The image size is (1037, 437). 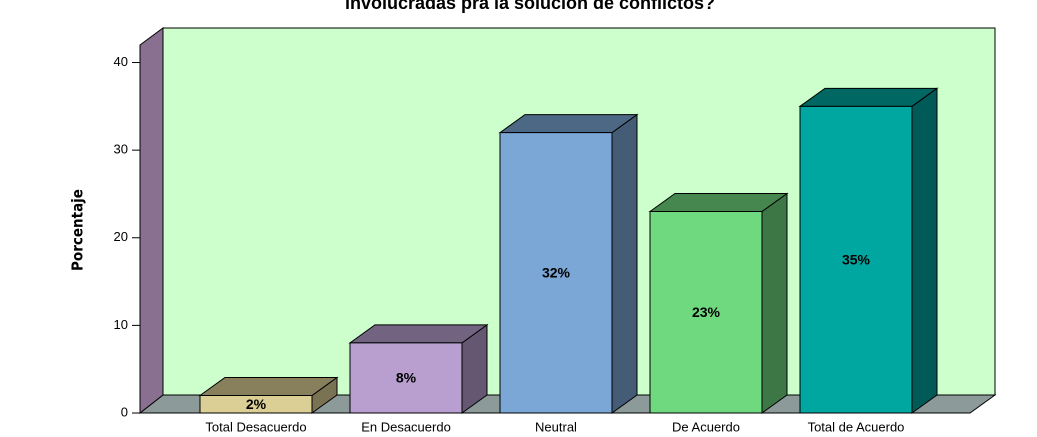 I want to click on x-tick-label: Total de Acuerdo, so click(x=856, y=426).